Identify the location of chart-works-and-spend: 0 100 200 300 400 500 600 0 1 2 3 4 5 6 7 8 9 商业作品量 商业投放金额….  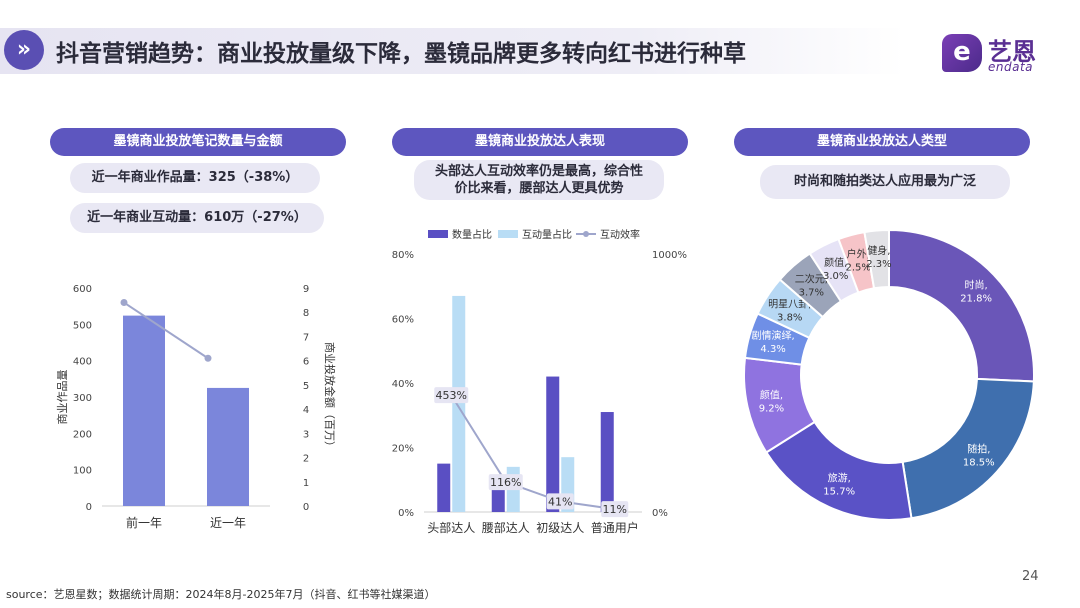
(196, 407).